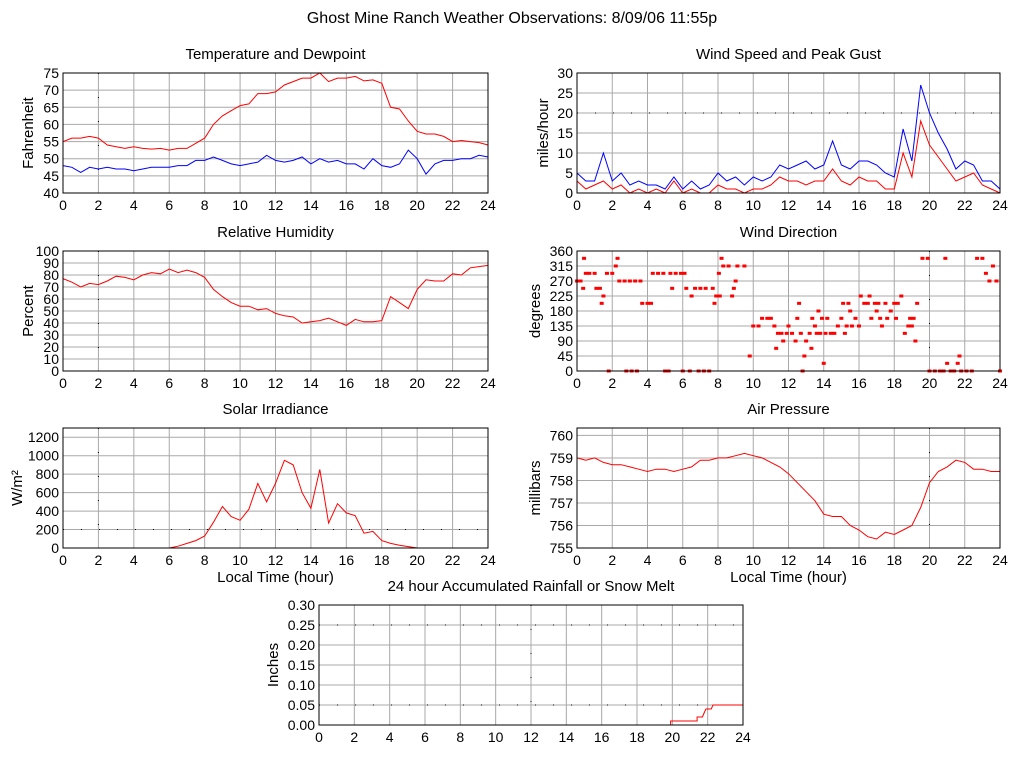  What do you see at coordinates (565, 356) in the screenshot?
I see `y-tick-label: 45` at bounding box center [565, 356].